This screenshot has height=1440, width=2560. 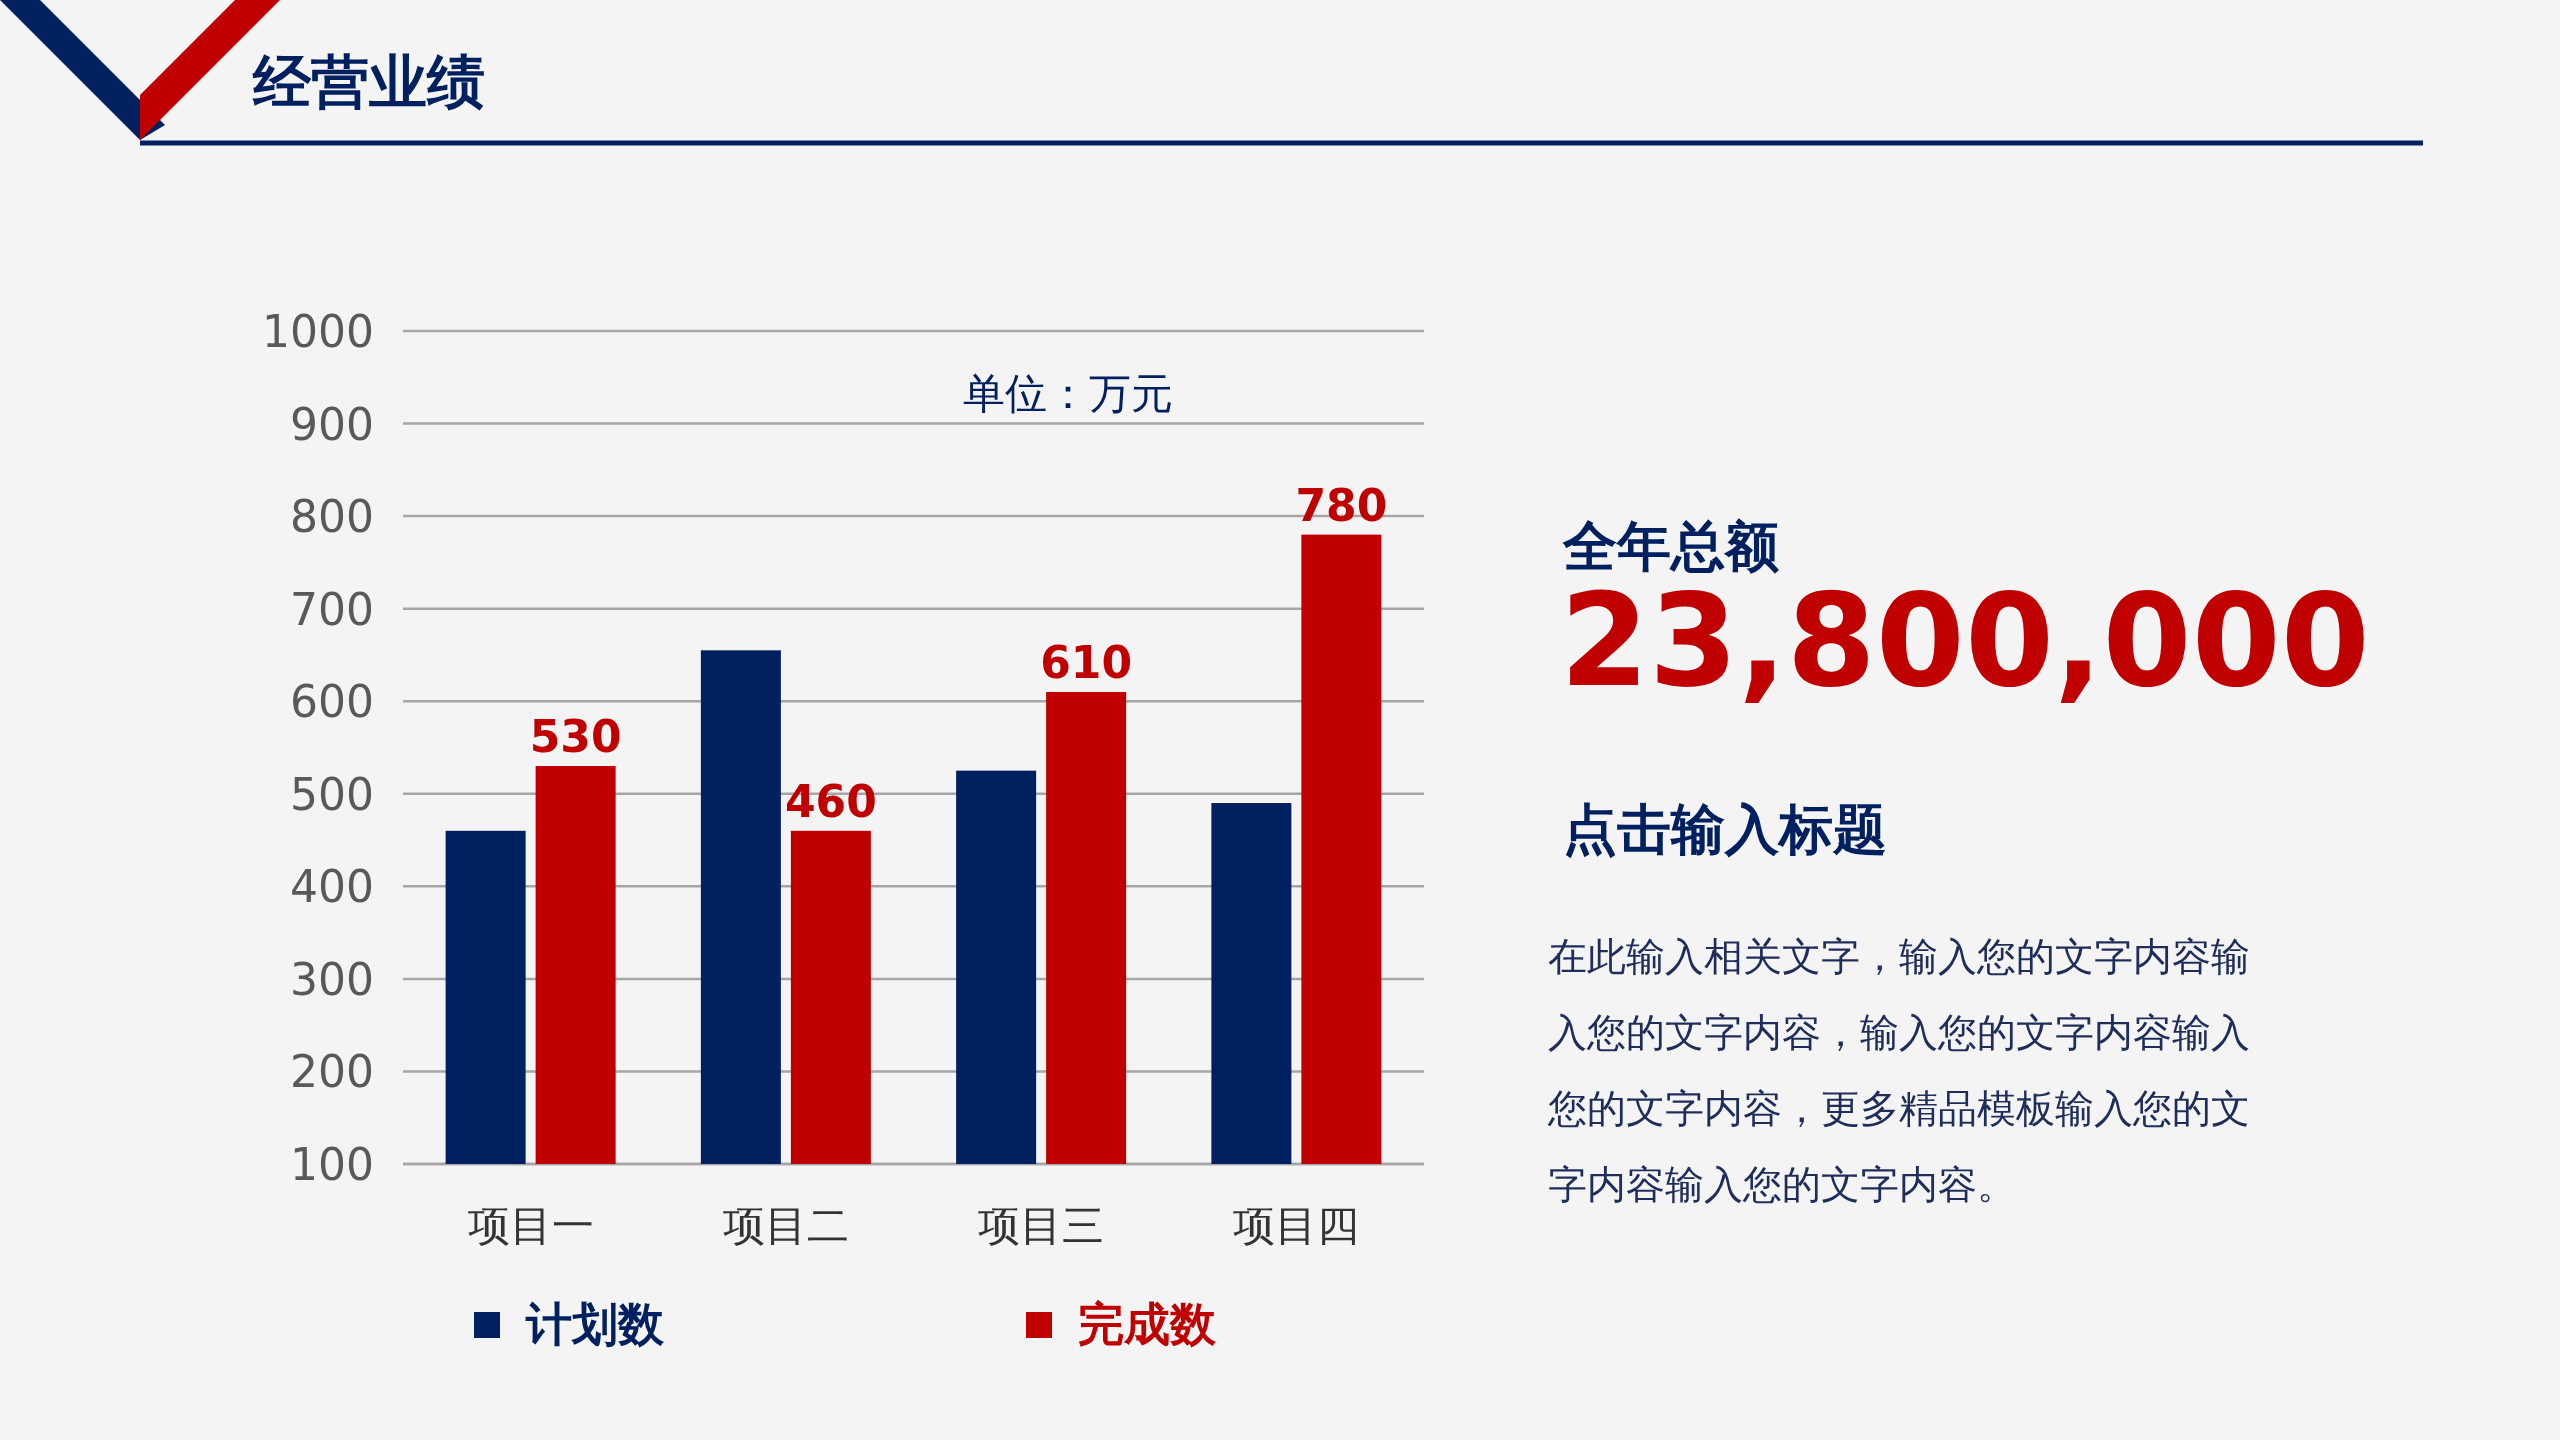 What do you see at coordinates (1725, 829) in the screenshot?
I see `text: 点击输入标题` at bounding box center [1725, 829].